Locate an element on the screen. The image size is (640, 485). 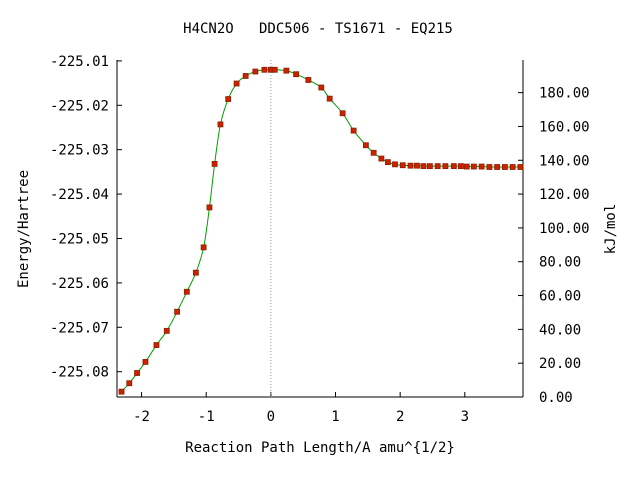
y-tick-label-6: -225.07 is located at coordinates (79, 328).